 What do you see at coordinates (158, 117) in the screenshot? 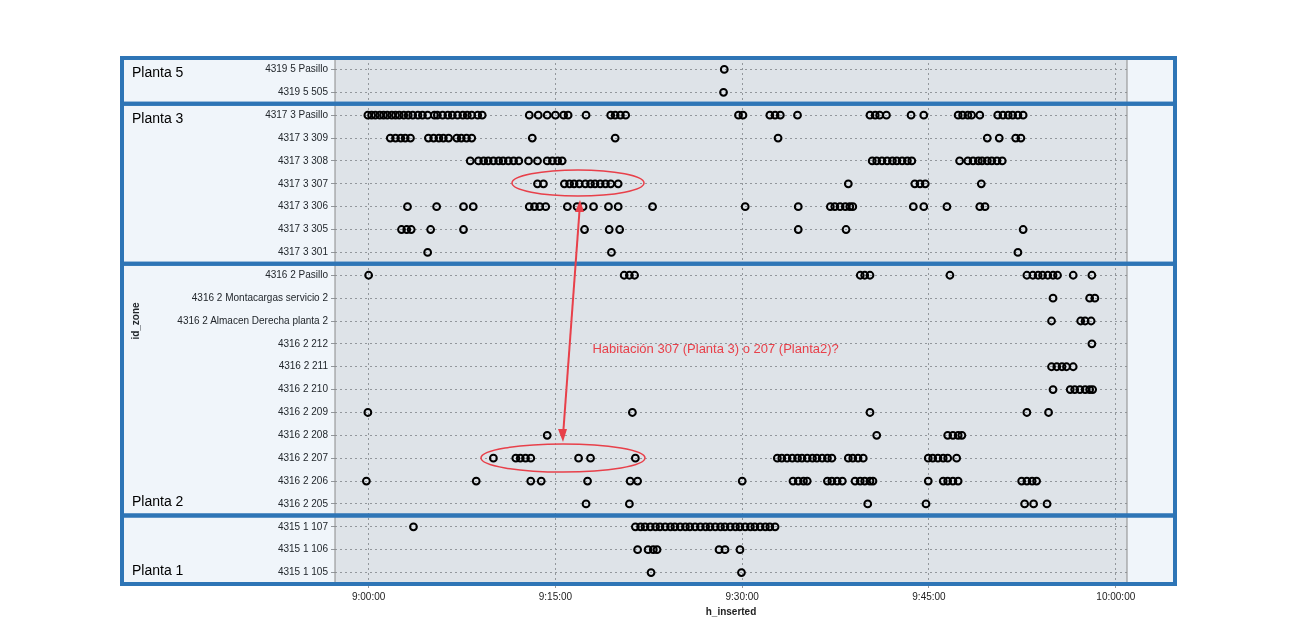
I see `band-label: Planta 3` at bounding box center [158, 117].